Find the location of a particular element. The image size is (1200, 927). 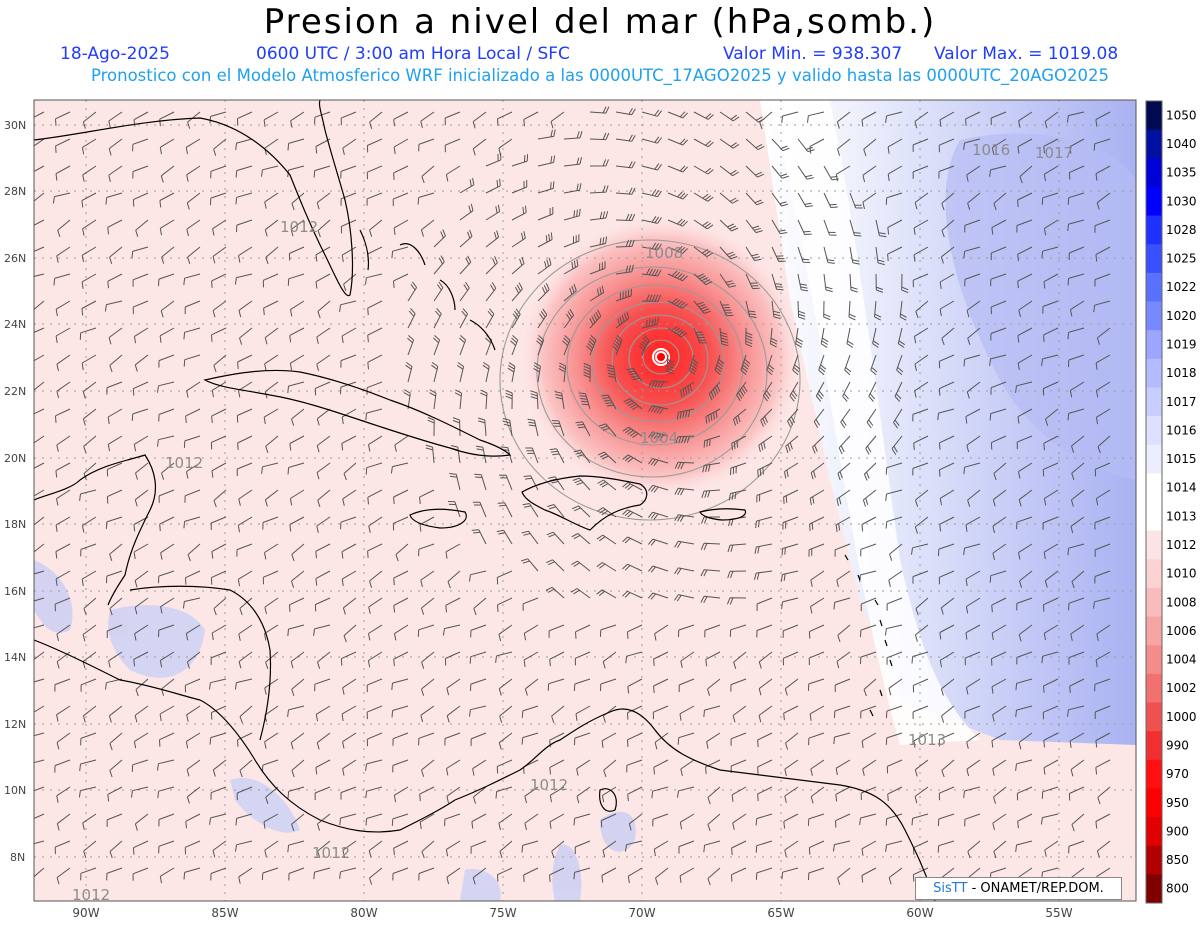

isobar-label-gulf: 1012 is located at coordinates (299, 227).